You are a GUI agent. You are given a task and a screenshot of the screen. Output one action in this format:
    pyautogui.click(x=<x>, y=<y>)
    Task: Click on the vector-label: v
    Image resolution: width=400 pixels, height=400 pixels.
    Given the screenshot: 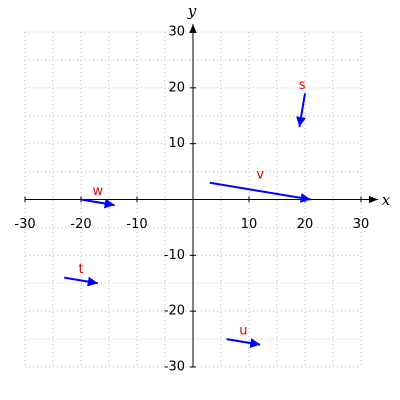 What is the action you would take?
    pyautogui.click(x=260, y=174)
    